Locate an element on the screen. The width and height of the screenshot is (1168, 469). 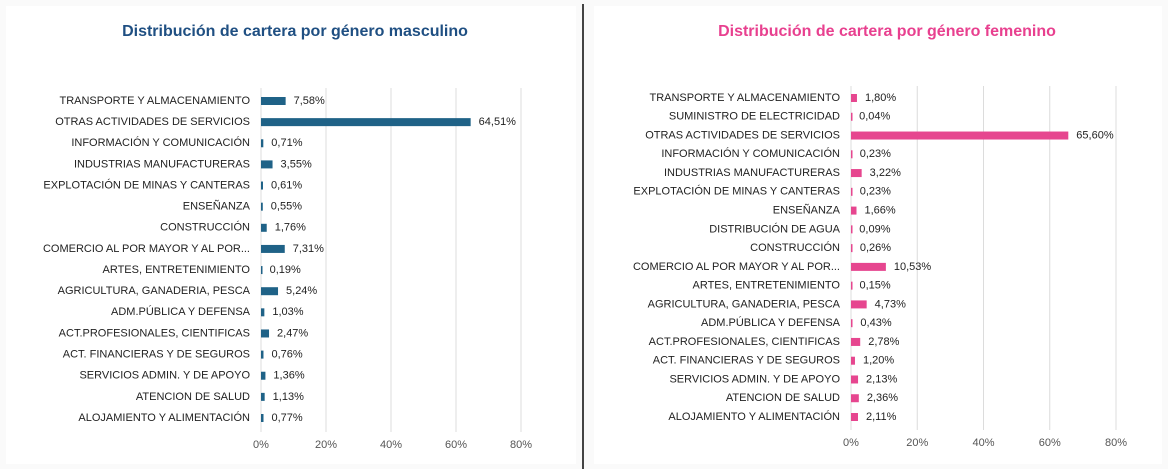
value-label: 0,15% is located at coordinates (874, 286).